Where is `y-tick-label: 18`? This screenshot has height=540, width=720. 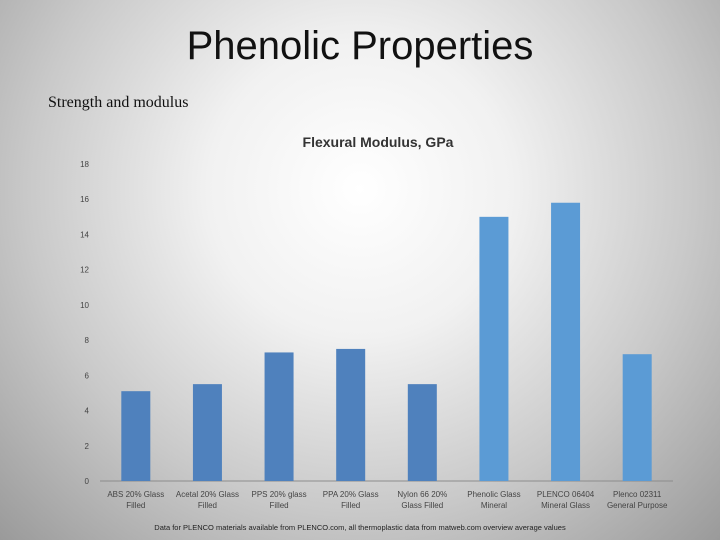
y-tick-label: 18 is located at coordinates (84, 164).